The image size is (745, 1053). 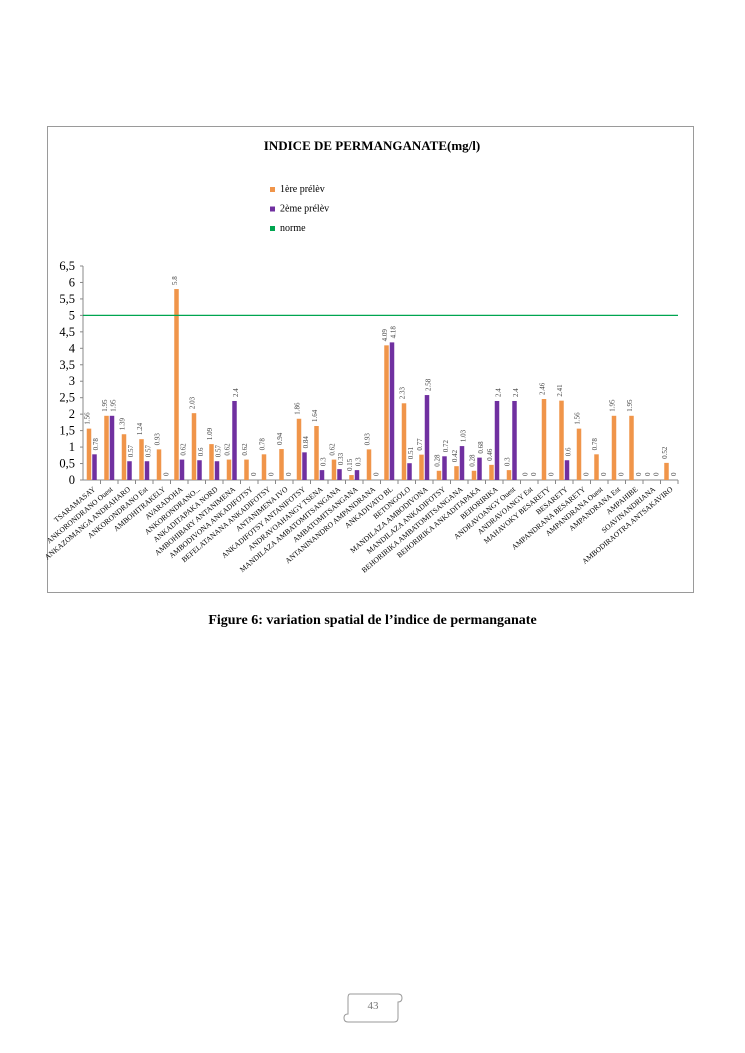 I want to click on data-label: 0.93, so click(x=158, y=439).